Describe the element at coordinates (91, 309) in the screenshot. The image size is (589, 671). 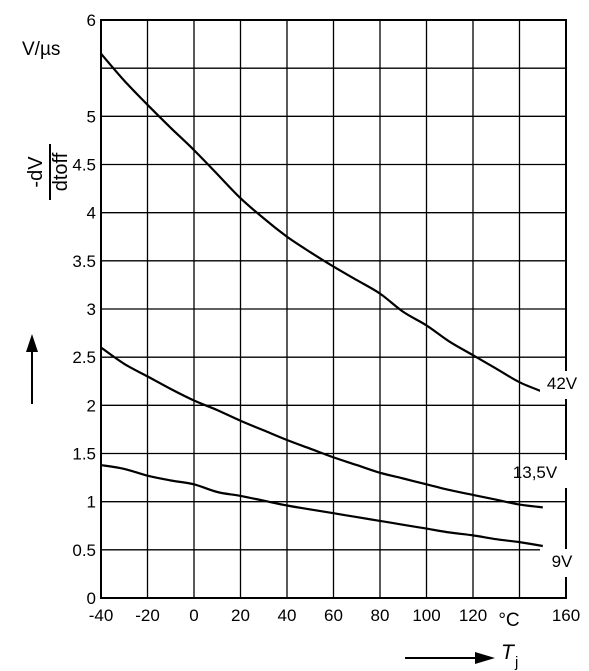
I see `y-tick-label: 3` at that location.